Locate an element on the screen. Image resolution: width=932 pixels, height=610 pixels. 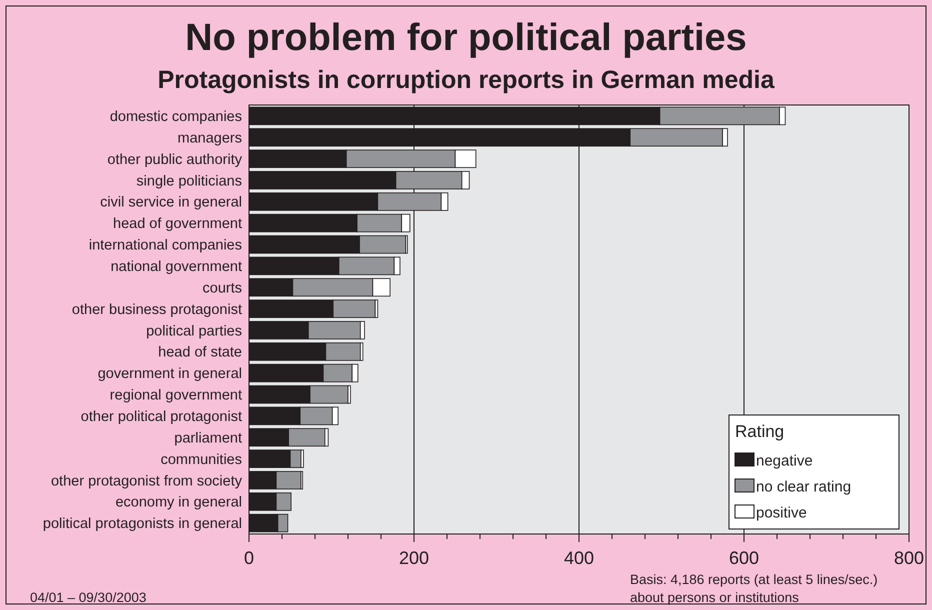
y-tick-label: political protagonists in general is located at coordinates (142, 524).